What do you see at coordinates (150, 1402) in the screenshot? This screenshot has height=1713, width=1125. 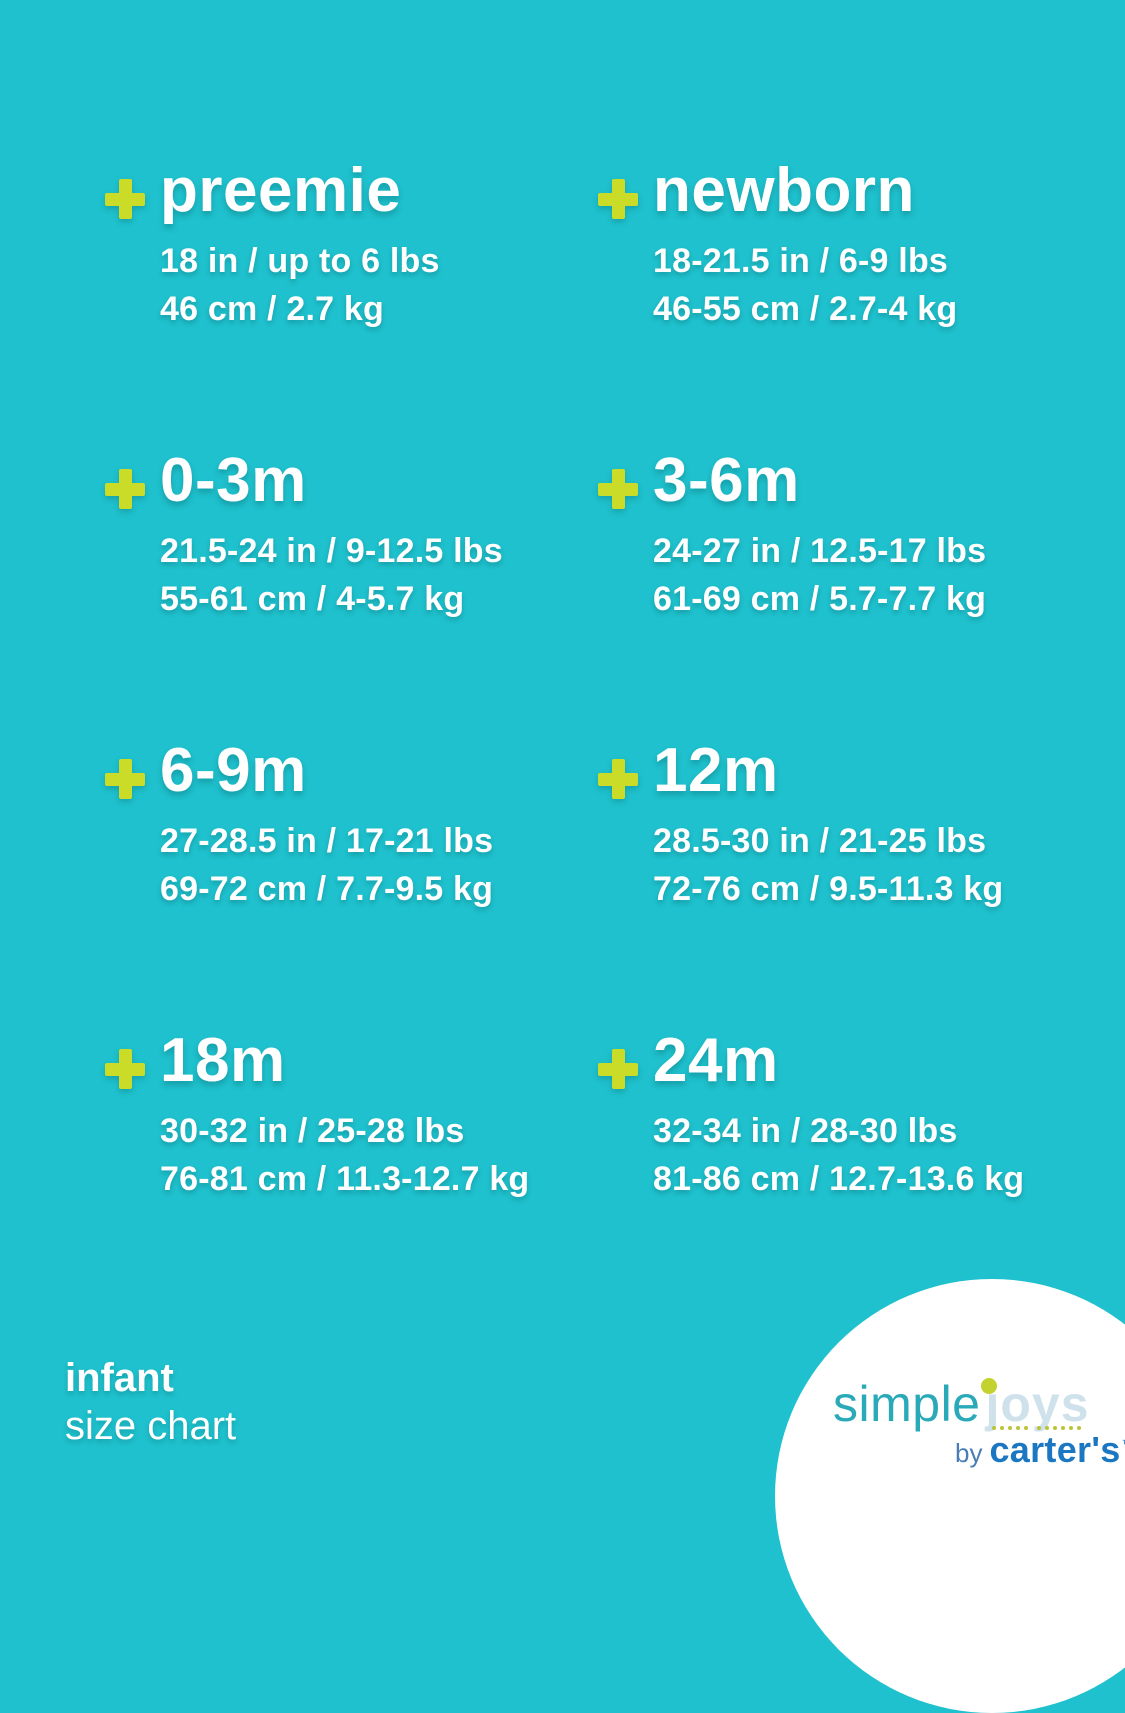 I see `chart-caption: infant size chart` at bounding box center [150, 1402].